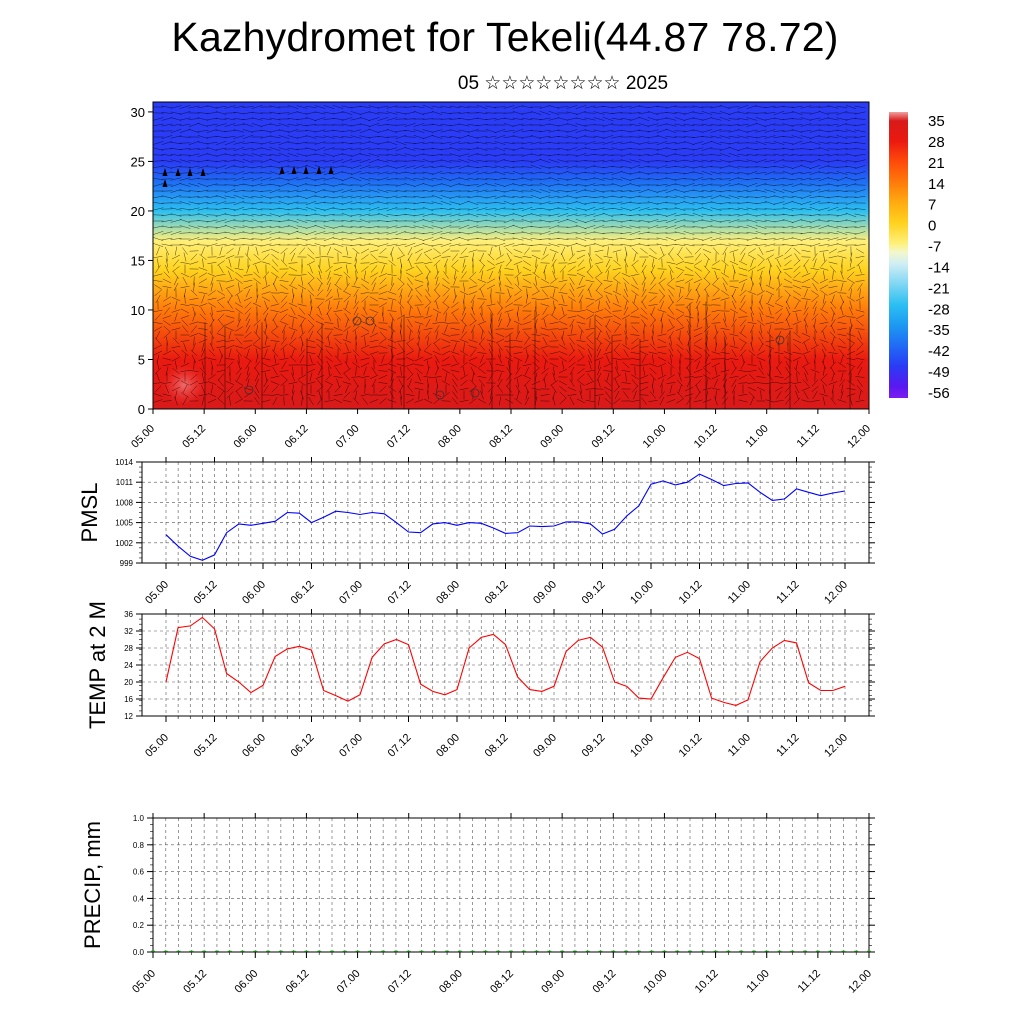  I want to click on y-tick-label: 12, so click(128, 716).